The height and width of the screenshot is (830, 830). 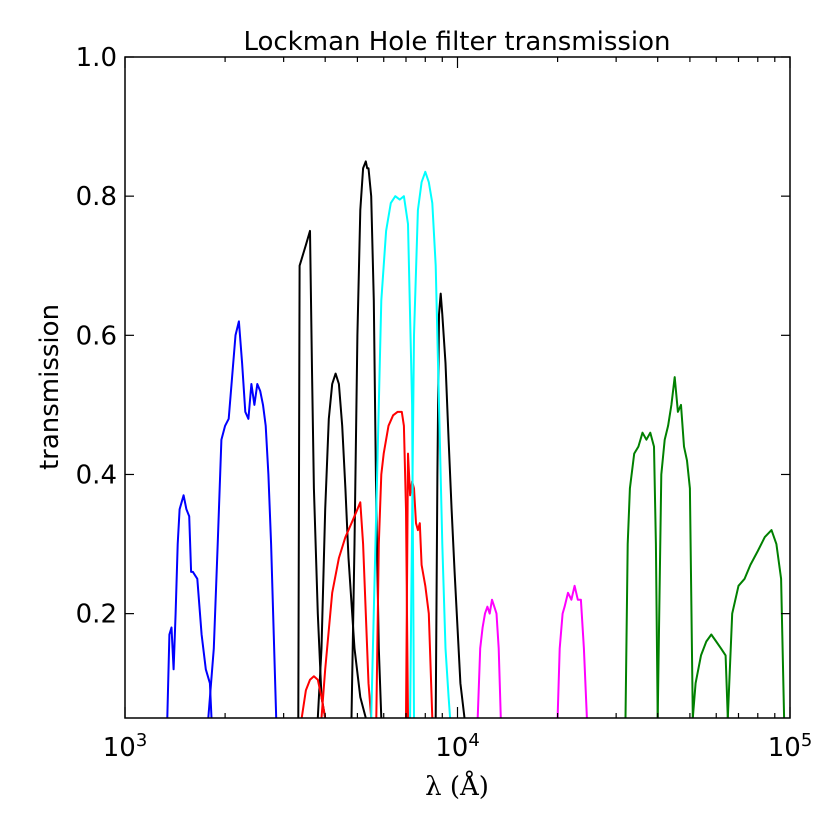 What do you see at coordinates (125, 746) in the screenshot?
I see `x-tick-label: 10³` at bounding box center [125, 746].